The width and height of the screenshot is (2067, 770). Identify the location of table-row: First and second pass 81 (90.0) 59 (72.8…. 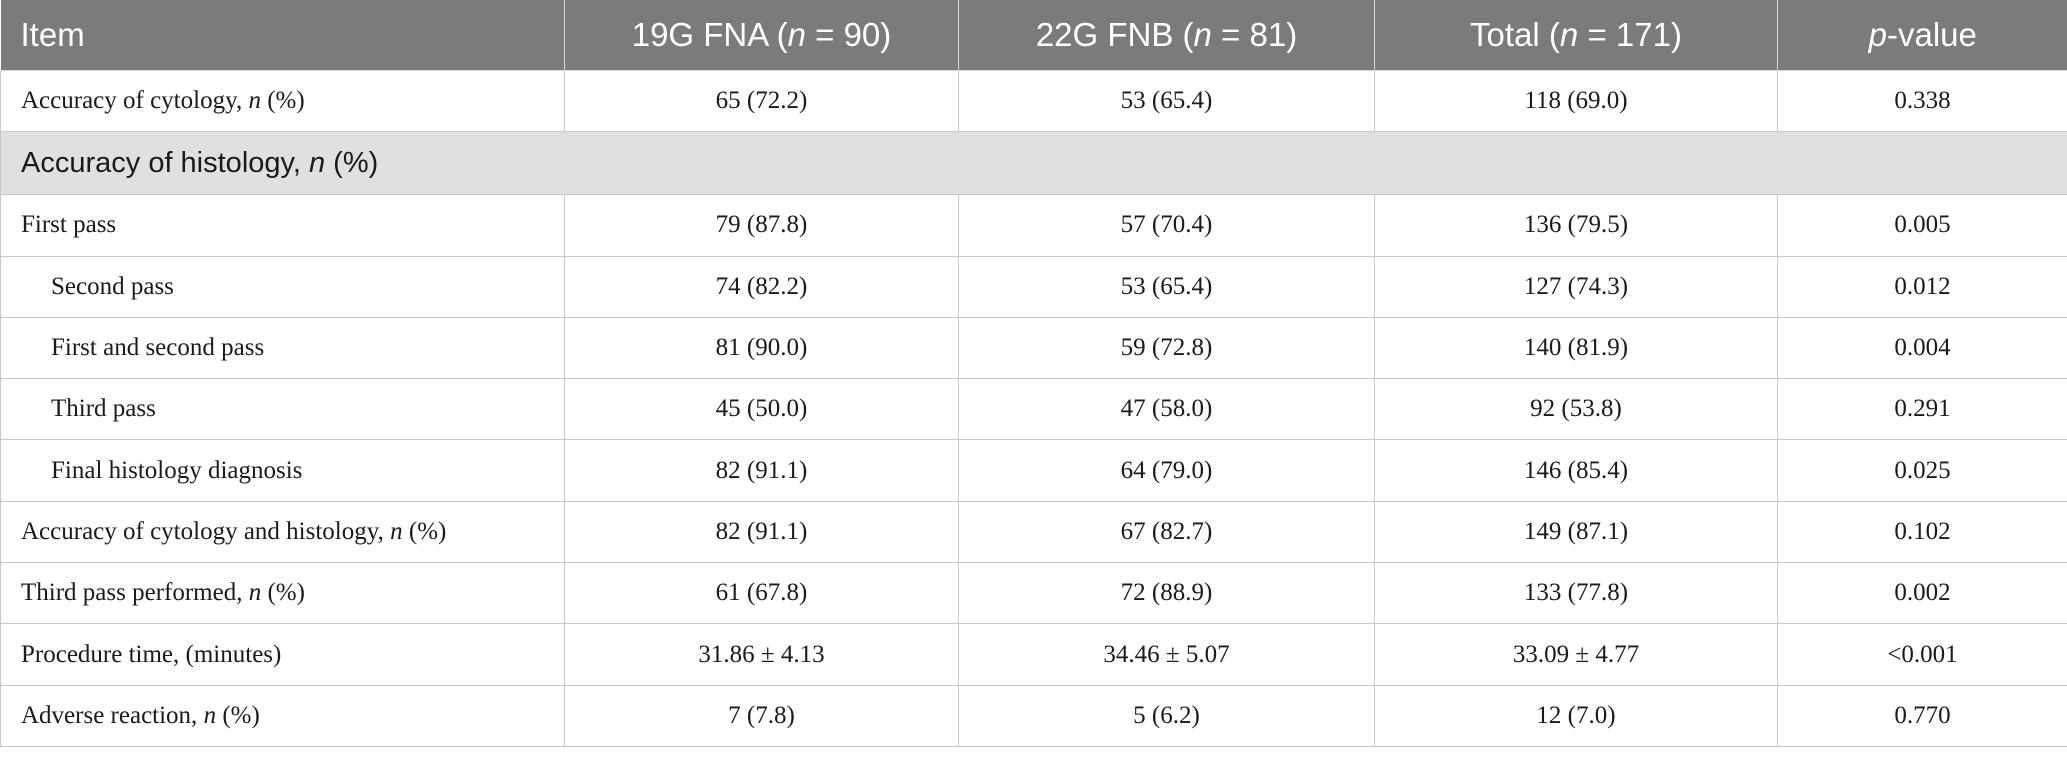
(1033, 348).